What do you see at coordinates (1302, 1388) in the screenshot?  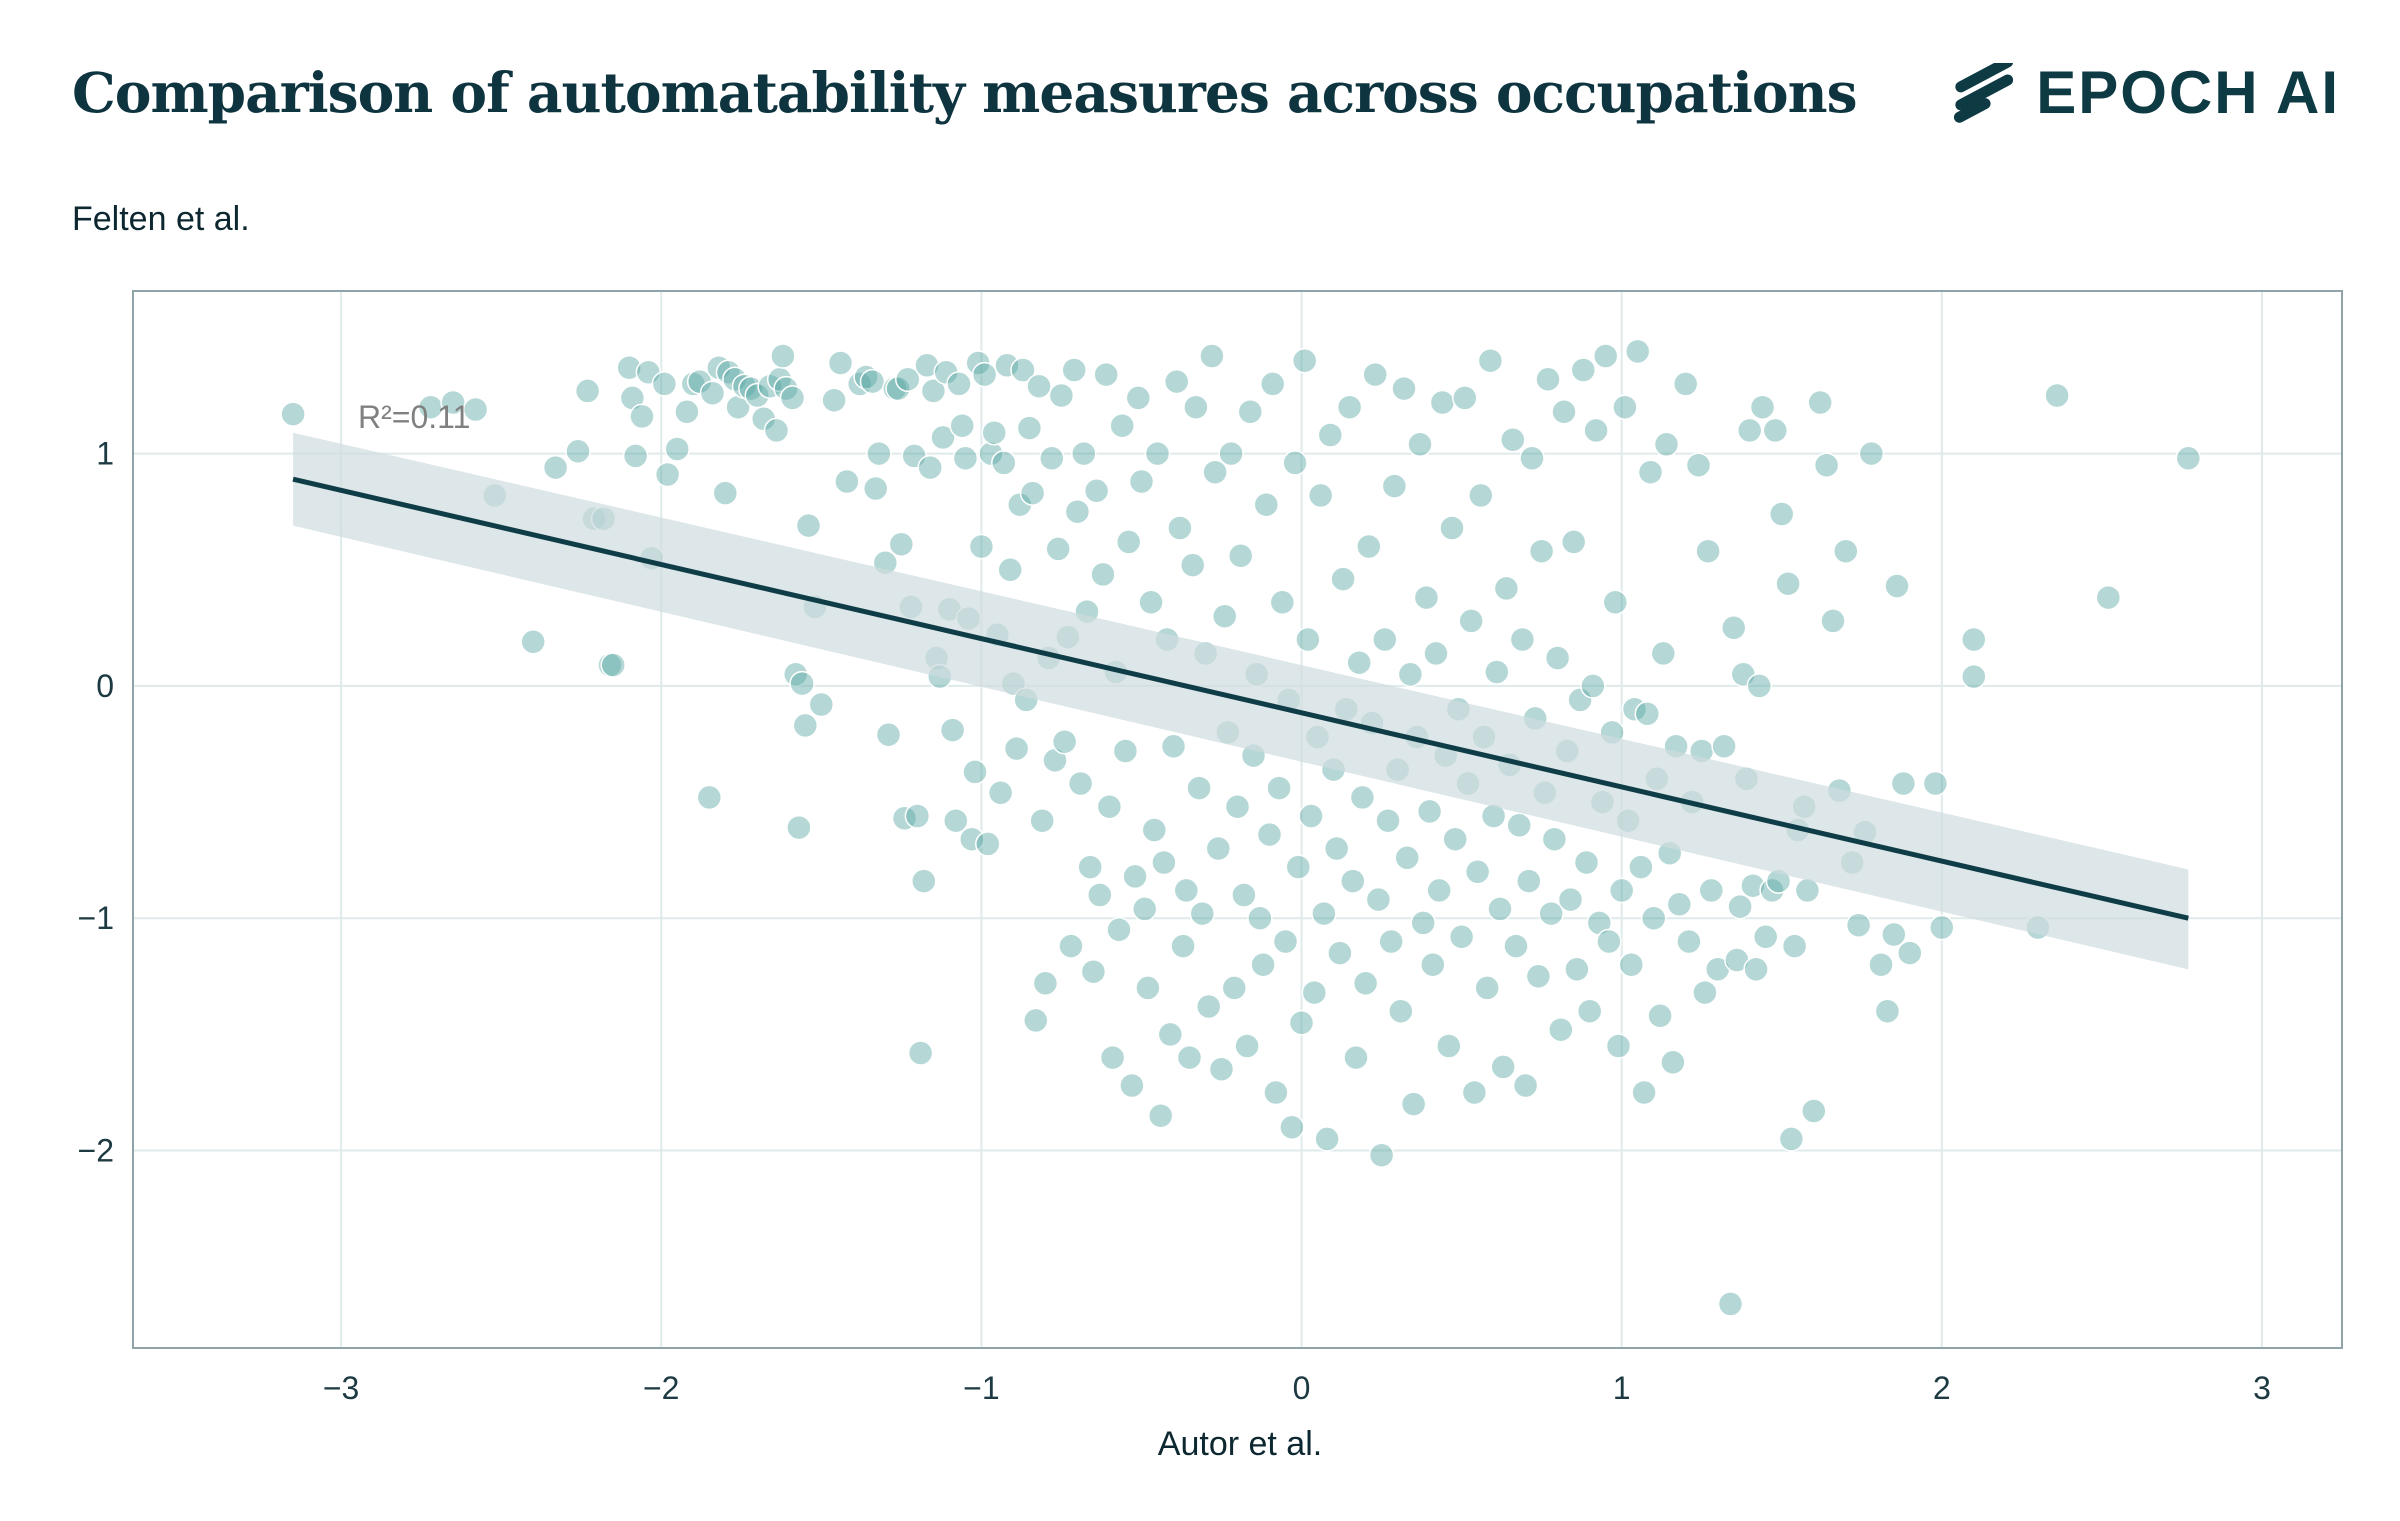 I see `x-tick-label: 0` at bounding box center [1302, 1388].